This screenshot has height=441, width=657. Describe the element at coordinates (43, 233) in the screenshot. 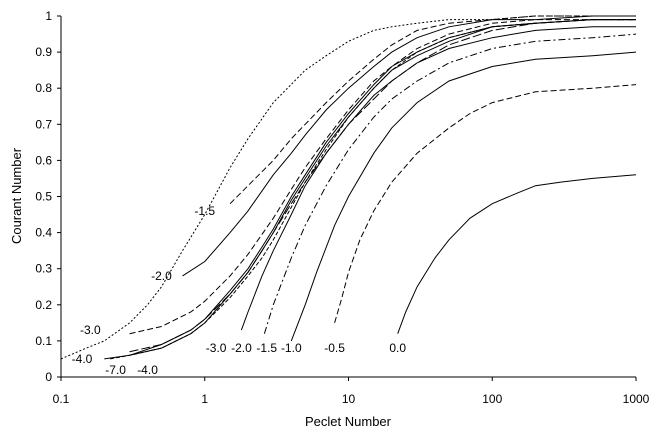

I see `y-tick-label: 0.4` at that location.